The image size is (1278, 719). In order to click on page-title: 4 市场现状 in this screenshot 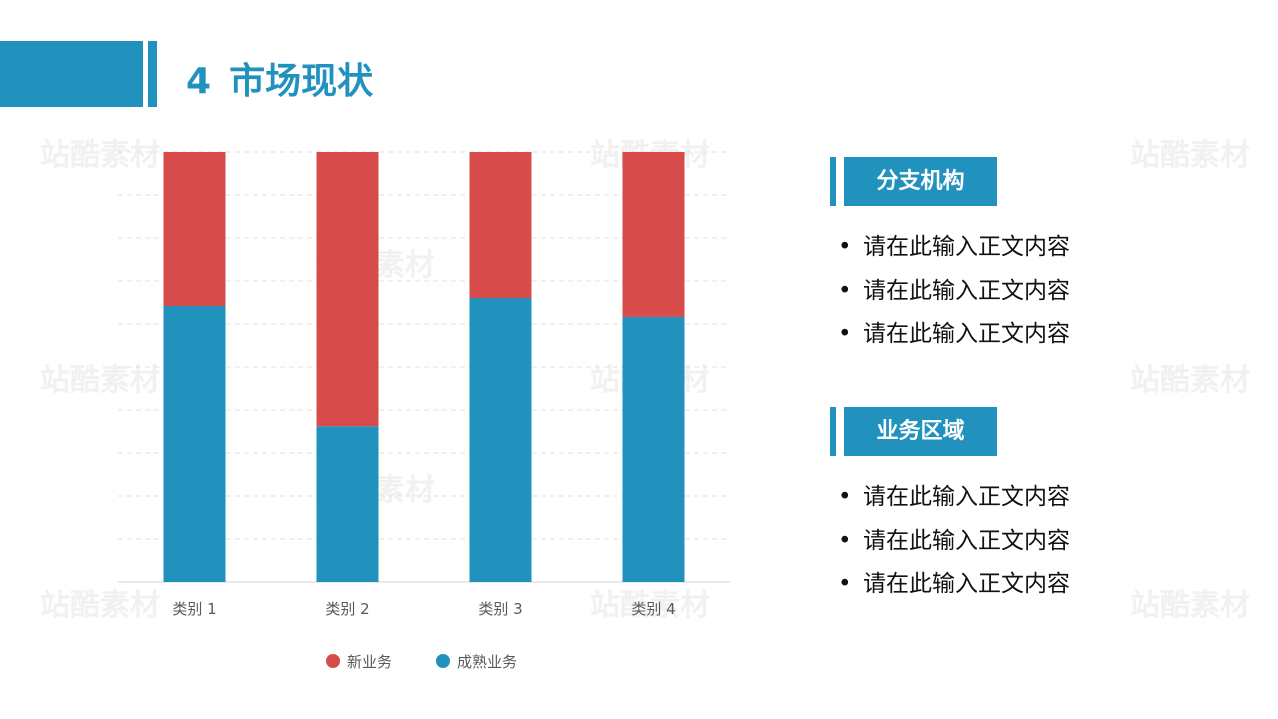, I will do `click(288, 78)`.